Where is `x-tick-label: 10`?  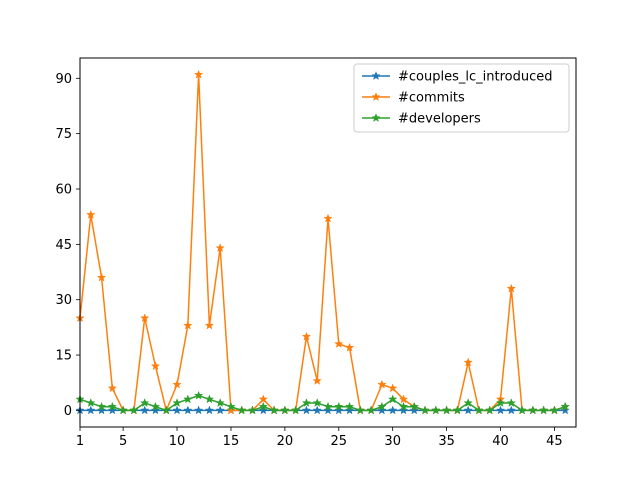 x-tick-label: 10 is located at coordinates (177, 441).